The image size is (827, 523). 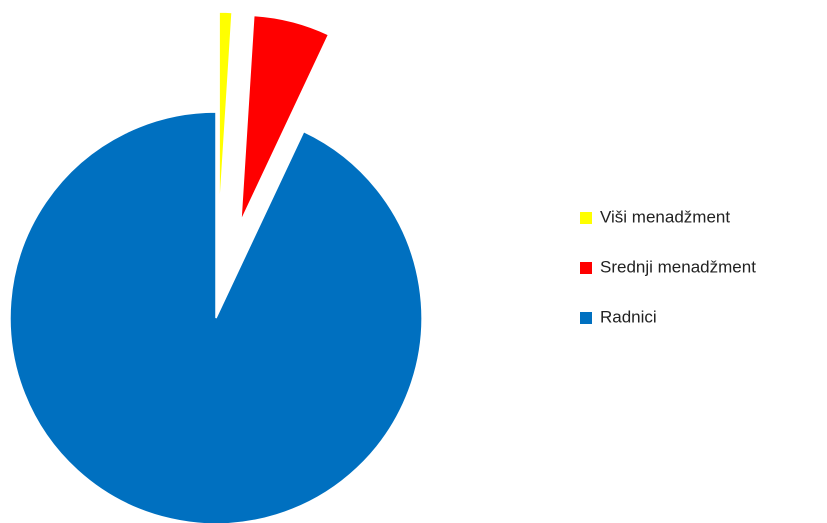 I want to click on legend-label: Radnici, so click(x=628, y=316).